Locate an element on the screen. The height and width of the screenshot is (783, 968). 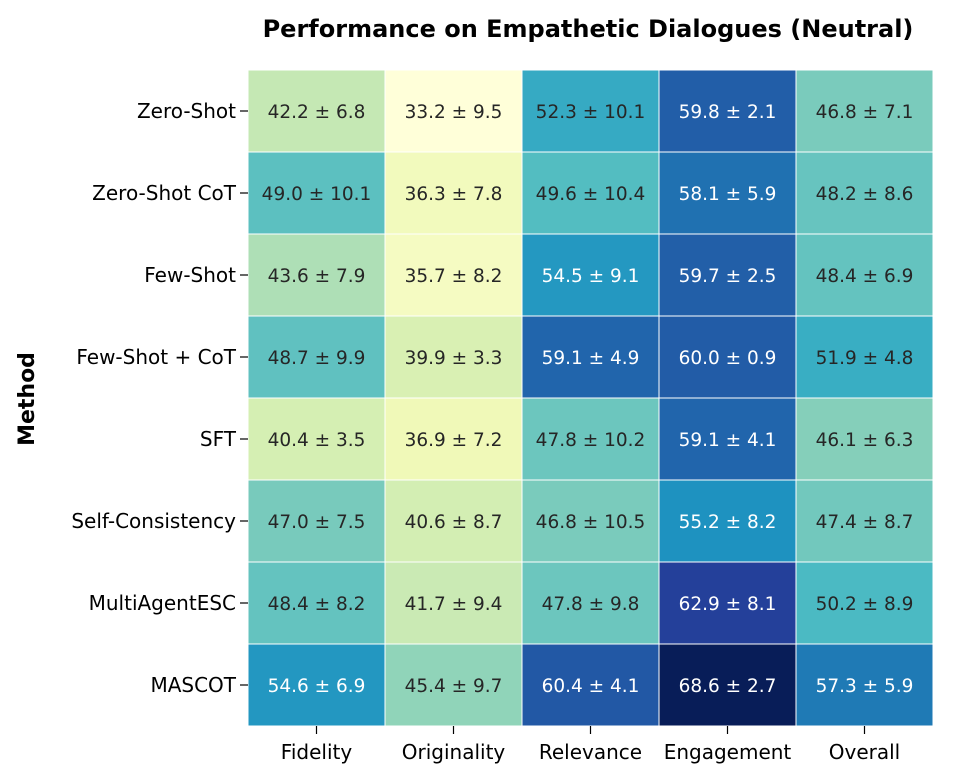
cell-annotation: 62.9 ± 8.1 is located at coordinates (728, 604).